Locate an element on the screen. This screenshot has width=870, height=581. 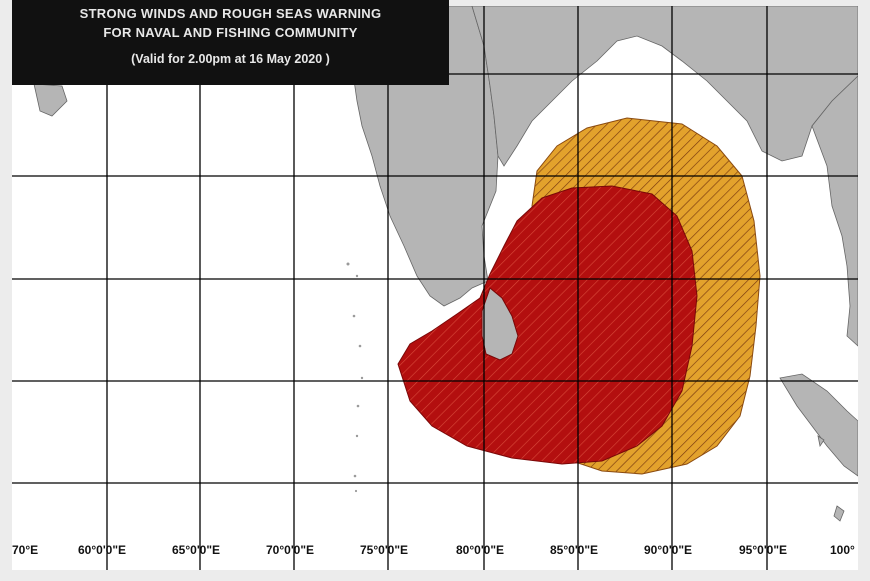
lon-label-3: 70°0'0"E is located at coordinates (290, 550).